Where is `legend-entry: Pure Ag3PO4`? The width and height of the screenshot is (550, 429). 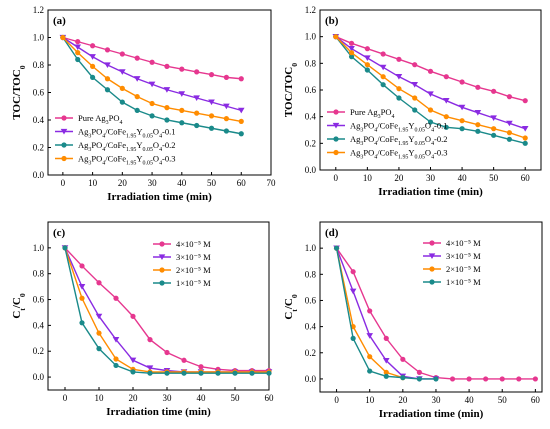 legend-entry: Pure Ag3PO4 is located at coordinates (372, 113).